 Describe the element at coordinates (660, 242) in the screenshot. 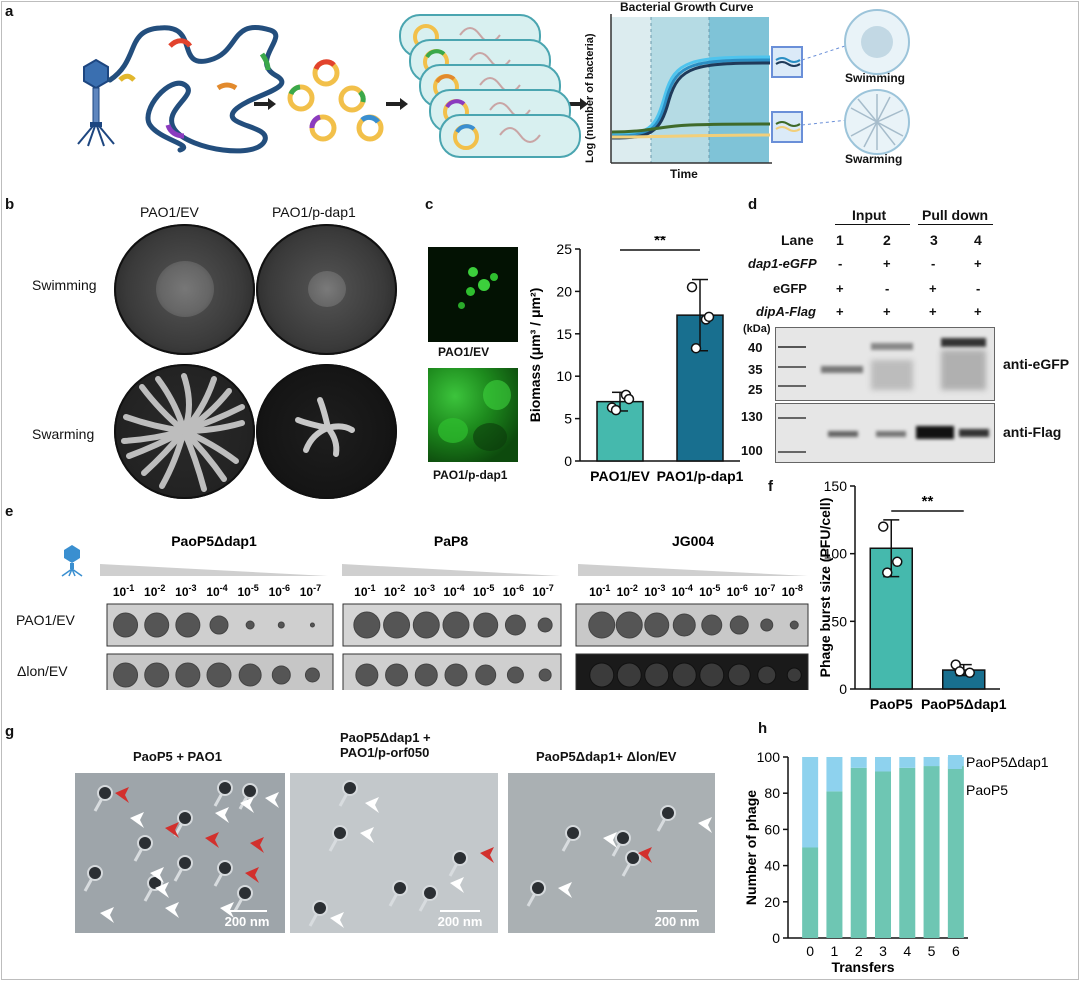

I see `significance-label: **` at that location.